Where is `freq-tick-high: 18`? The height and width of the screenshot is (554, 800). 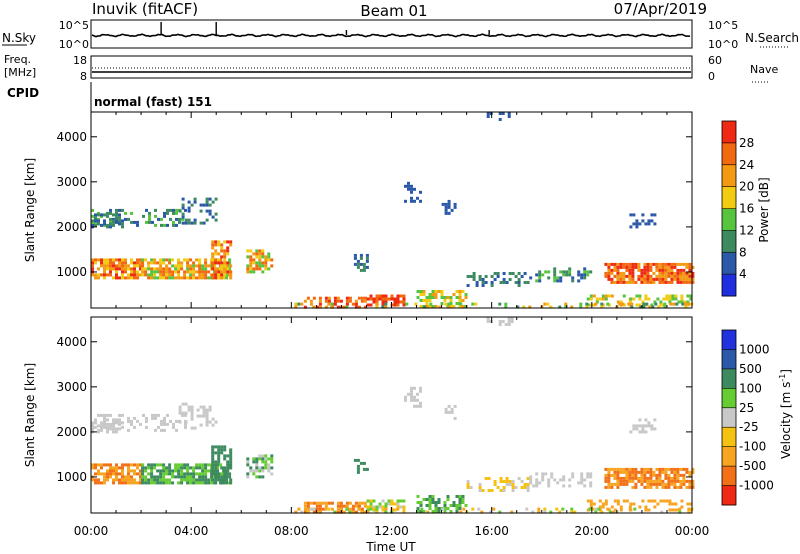
freq-tick-high: 18 is located at coordinates (80, 60).